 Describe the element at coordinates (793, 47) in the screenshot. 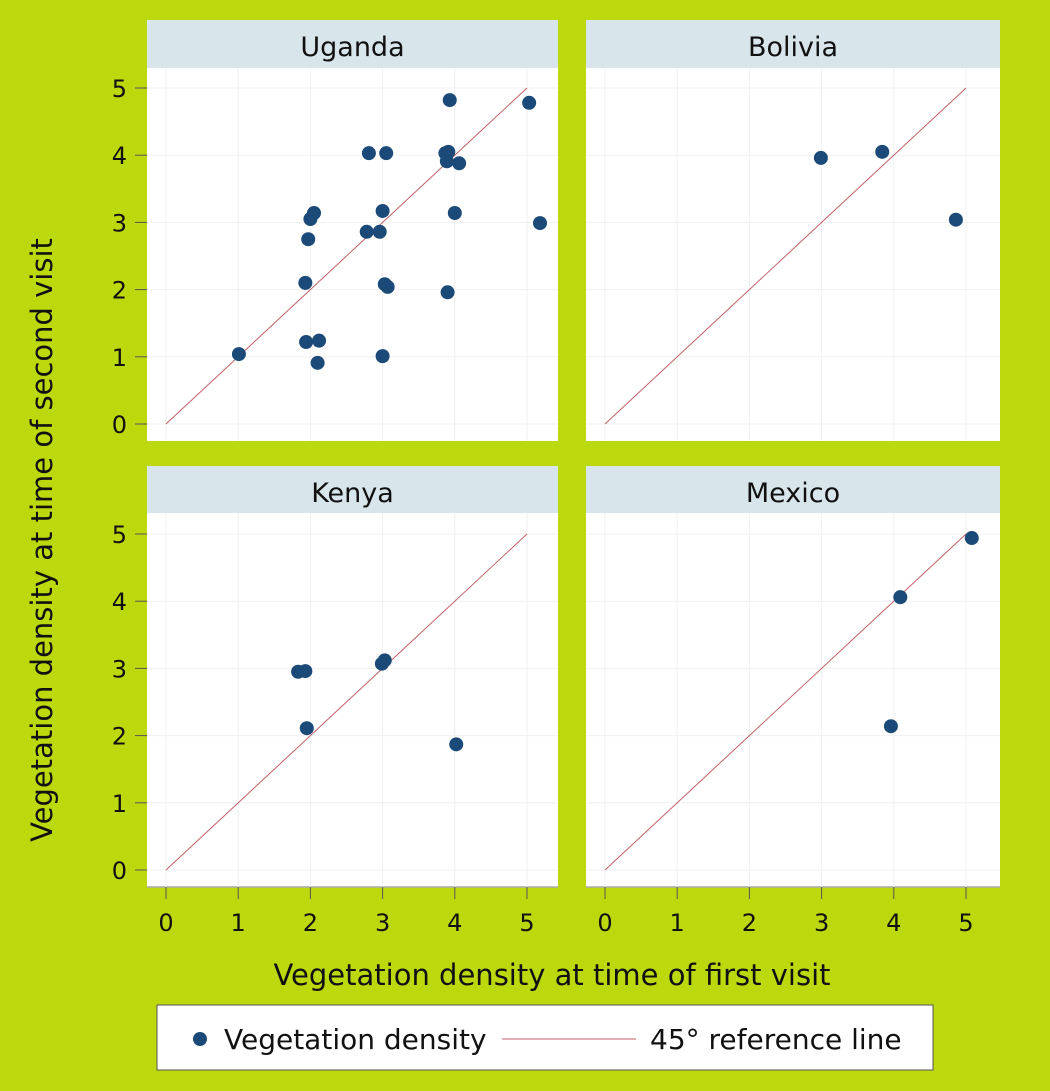

I see `panel-title: Bolivia` at that location.